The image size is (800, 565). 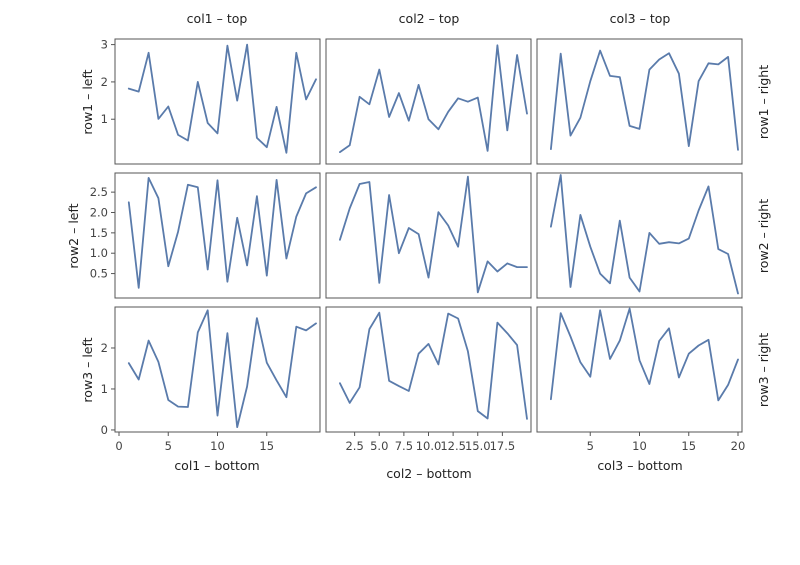 I want to click on y-tick-label: 1.0, so click(x=99, y=253).